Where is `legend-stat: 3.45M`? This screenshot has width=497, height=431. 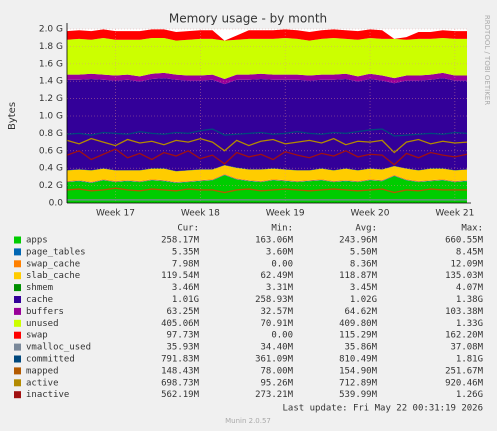 legend-stat: 3.45M is located at coordinates (364, 288).